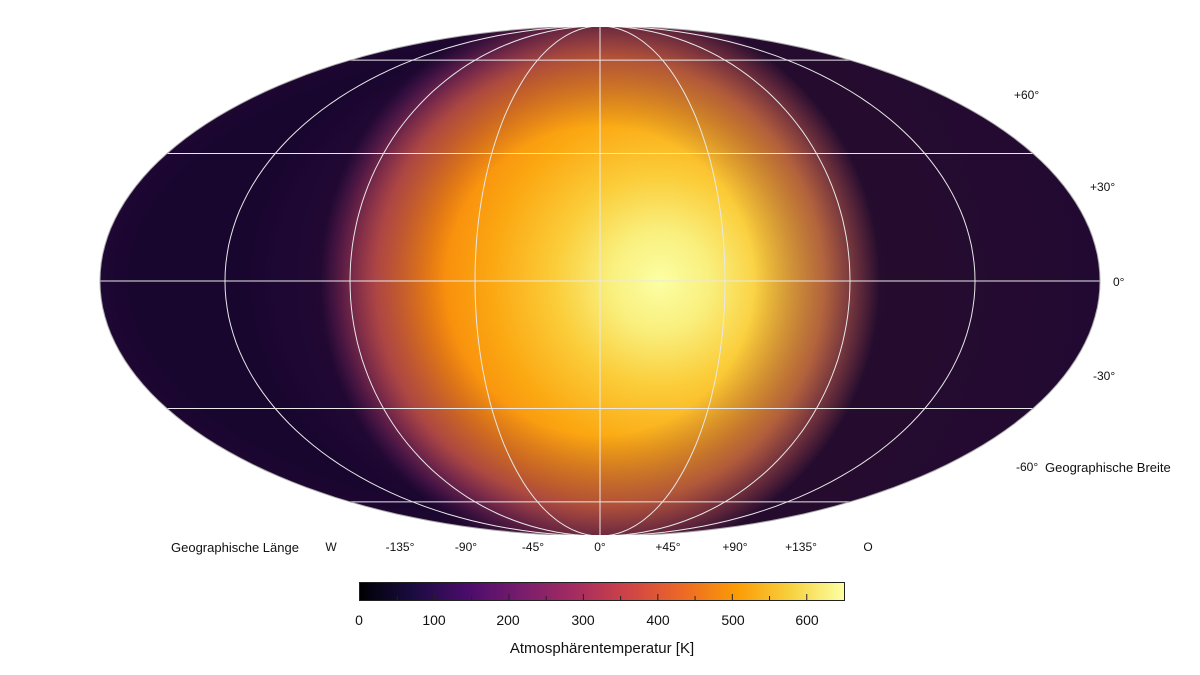  I want to click on lat-axis-title: Geographische Breite, so click(1108, 467).